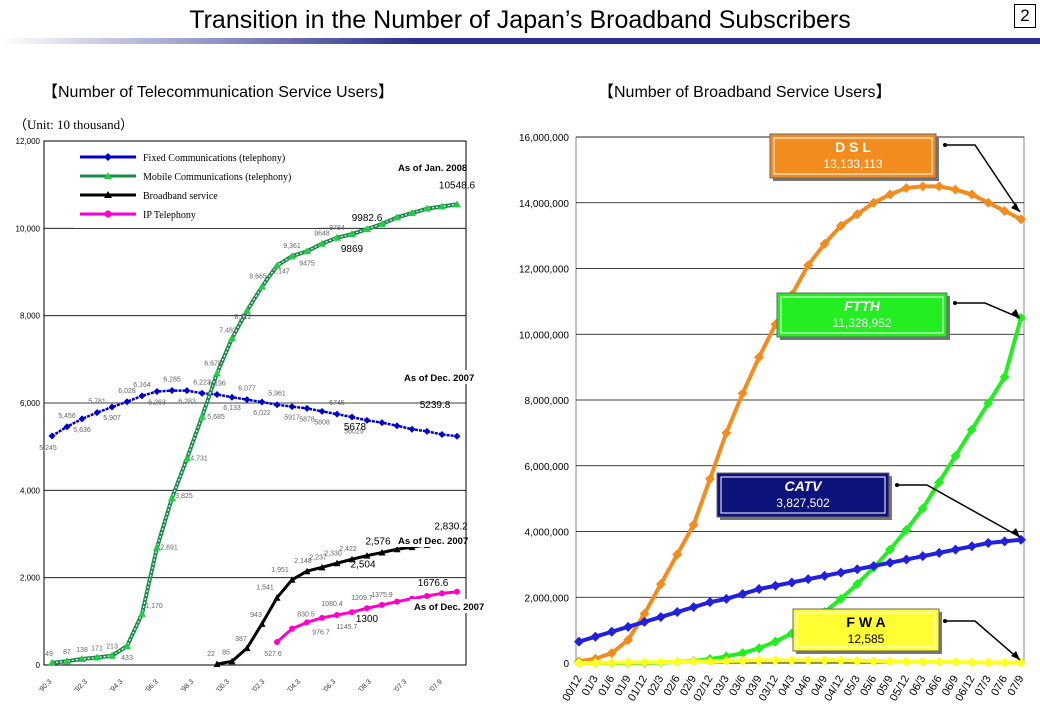  What do you see at coordinates (348, 549) in the screenshot?
I see `data-label: 2,422` at bounding box center [348, 549].